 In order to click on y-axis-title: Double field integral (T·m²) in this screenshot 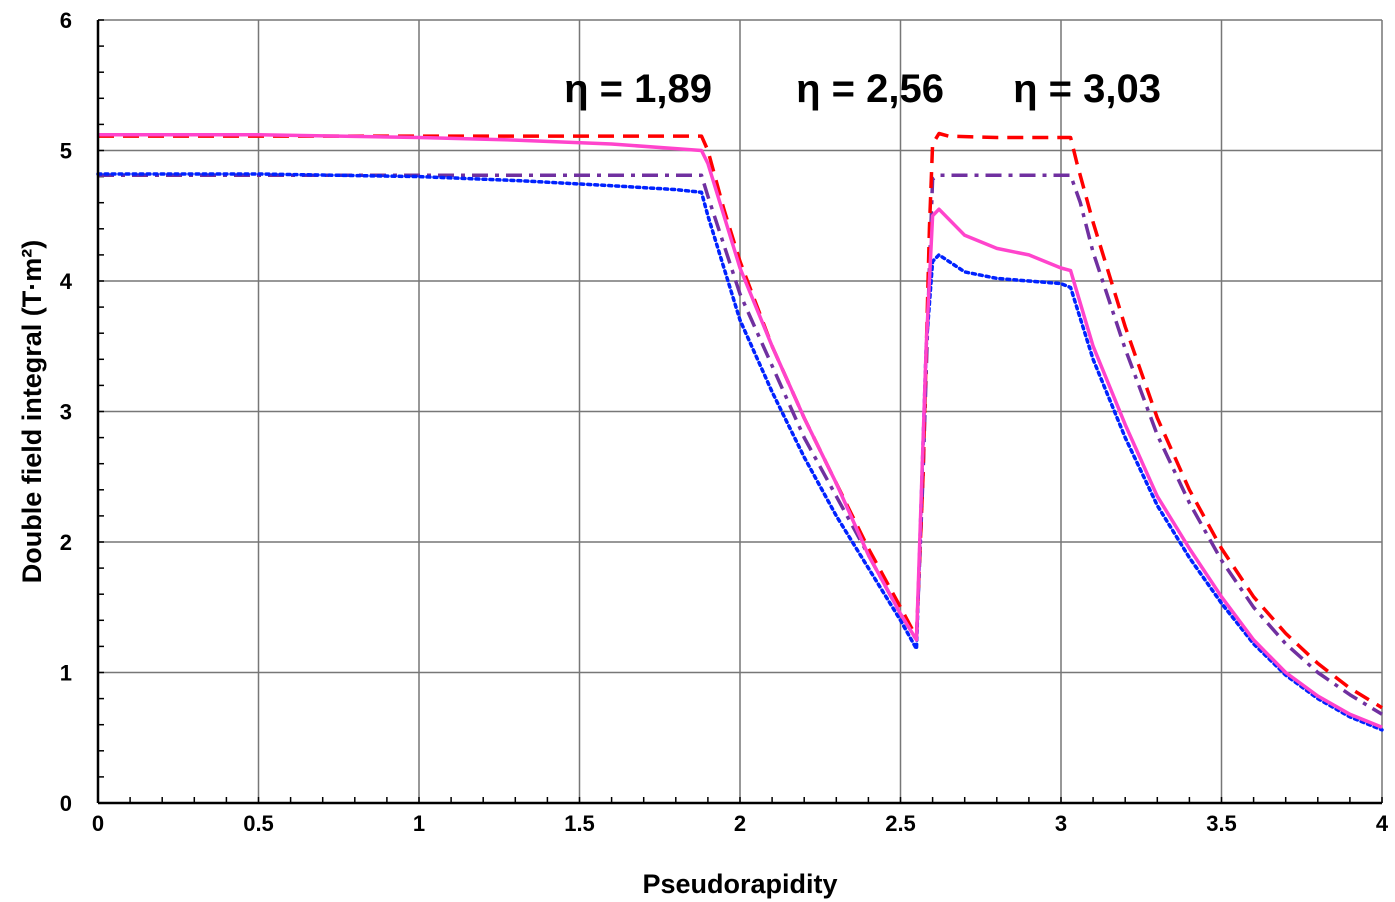, I will do `click(32, 412)`.